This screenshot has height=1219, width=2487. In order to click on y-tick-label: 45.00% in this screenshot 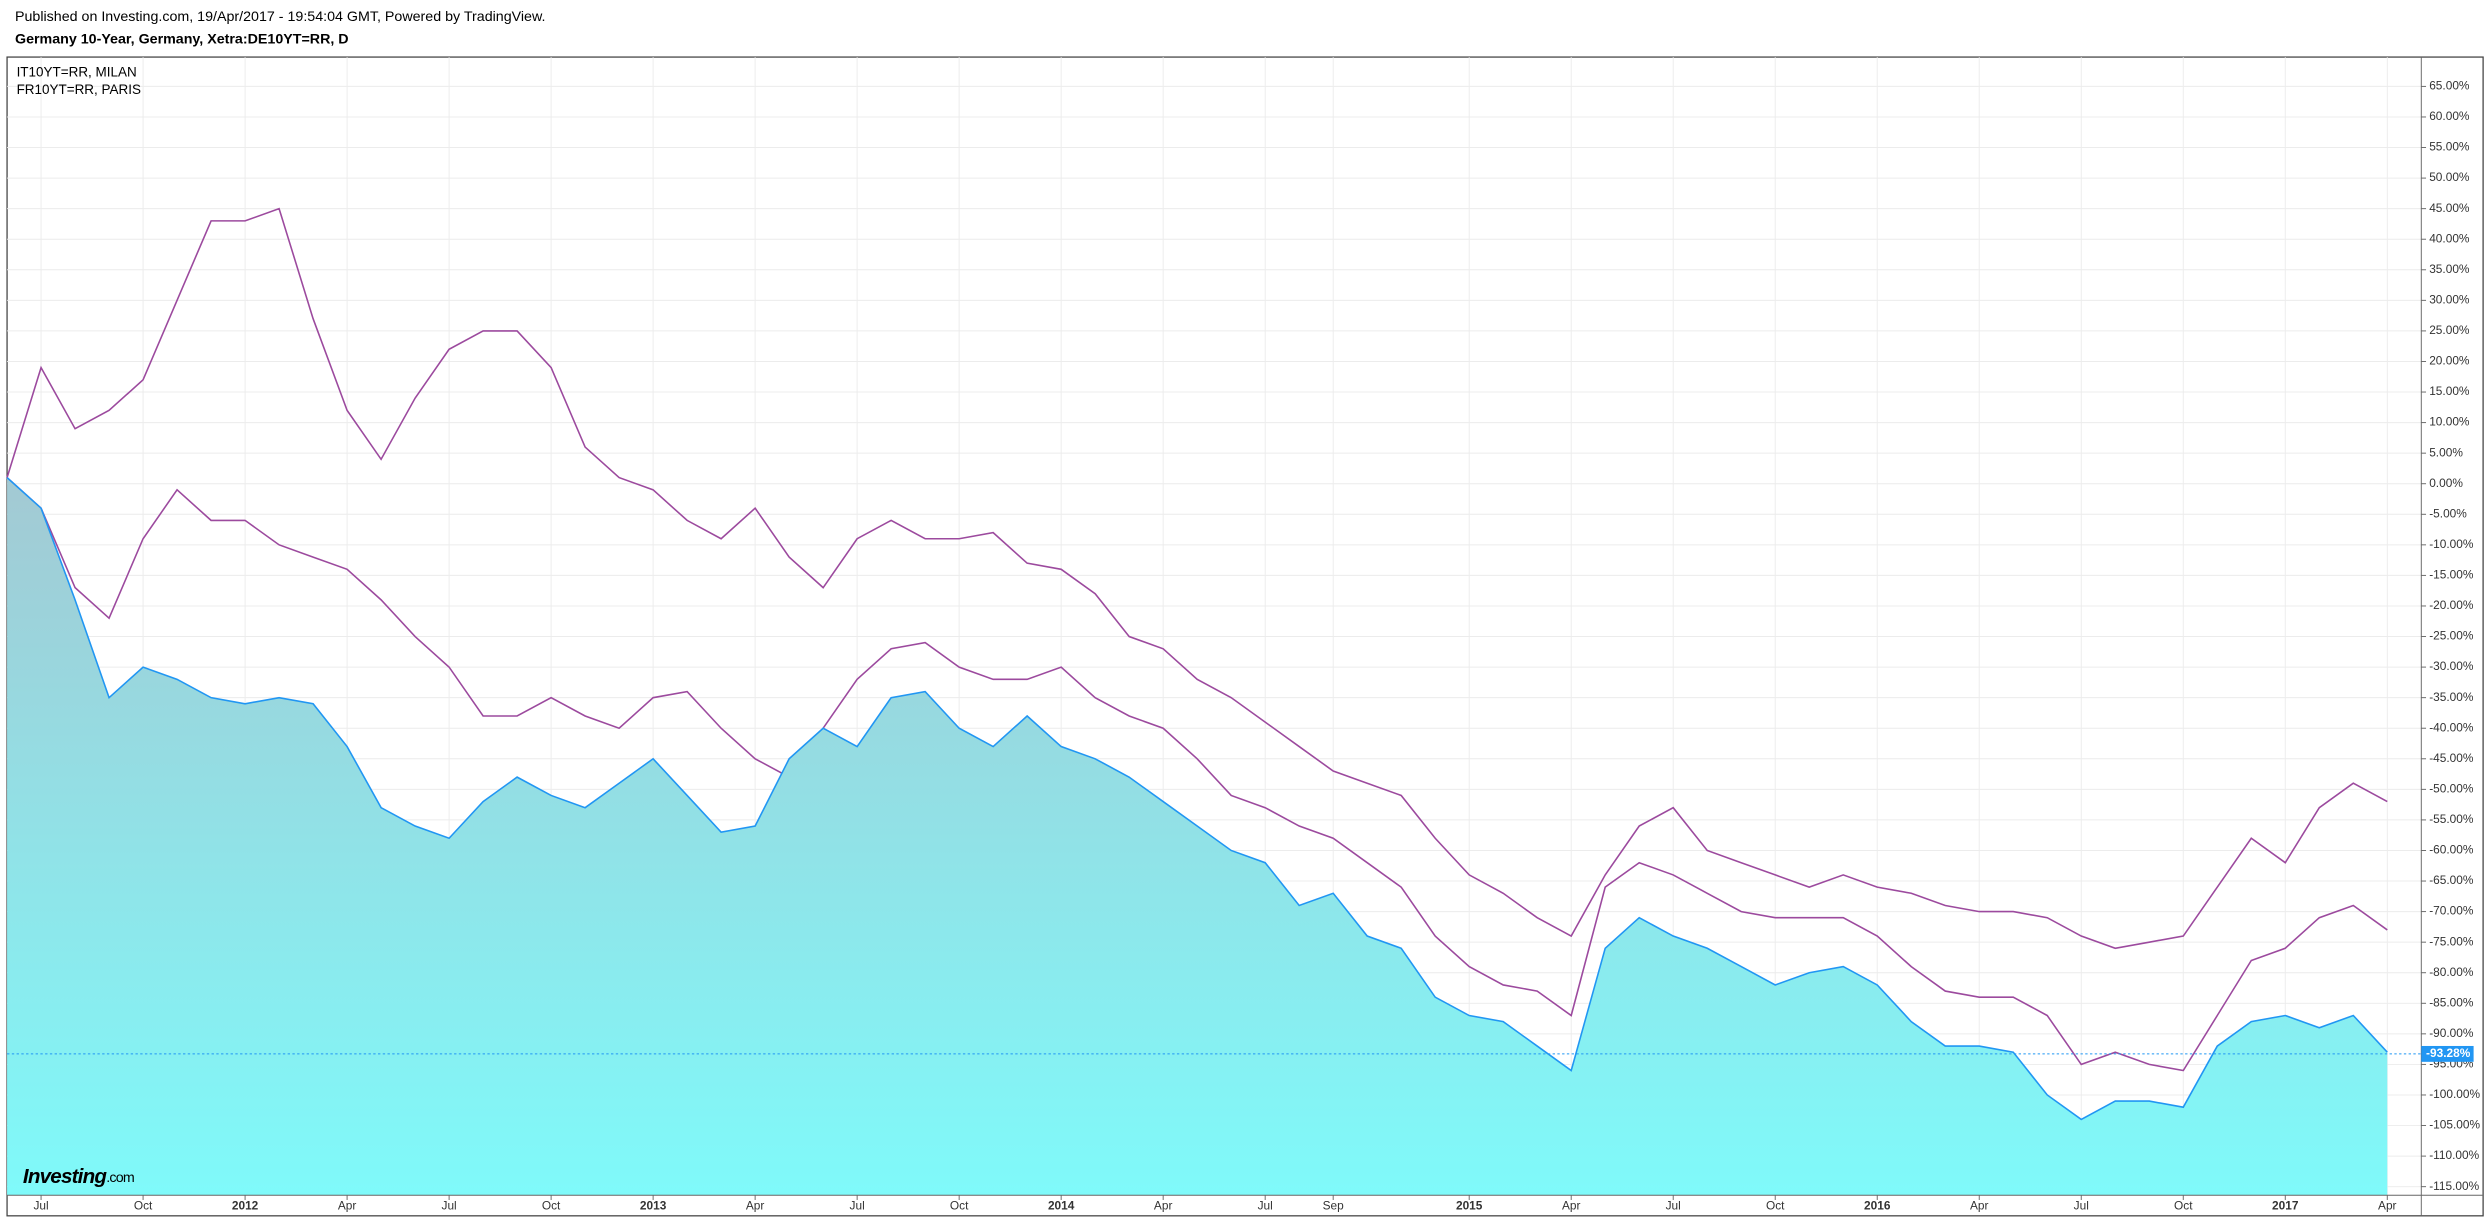, I will do `click(2449, 208)`.